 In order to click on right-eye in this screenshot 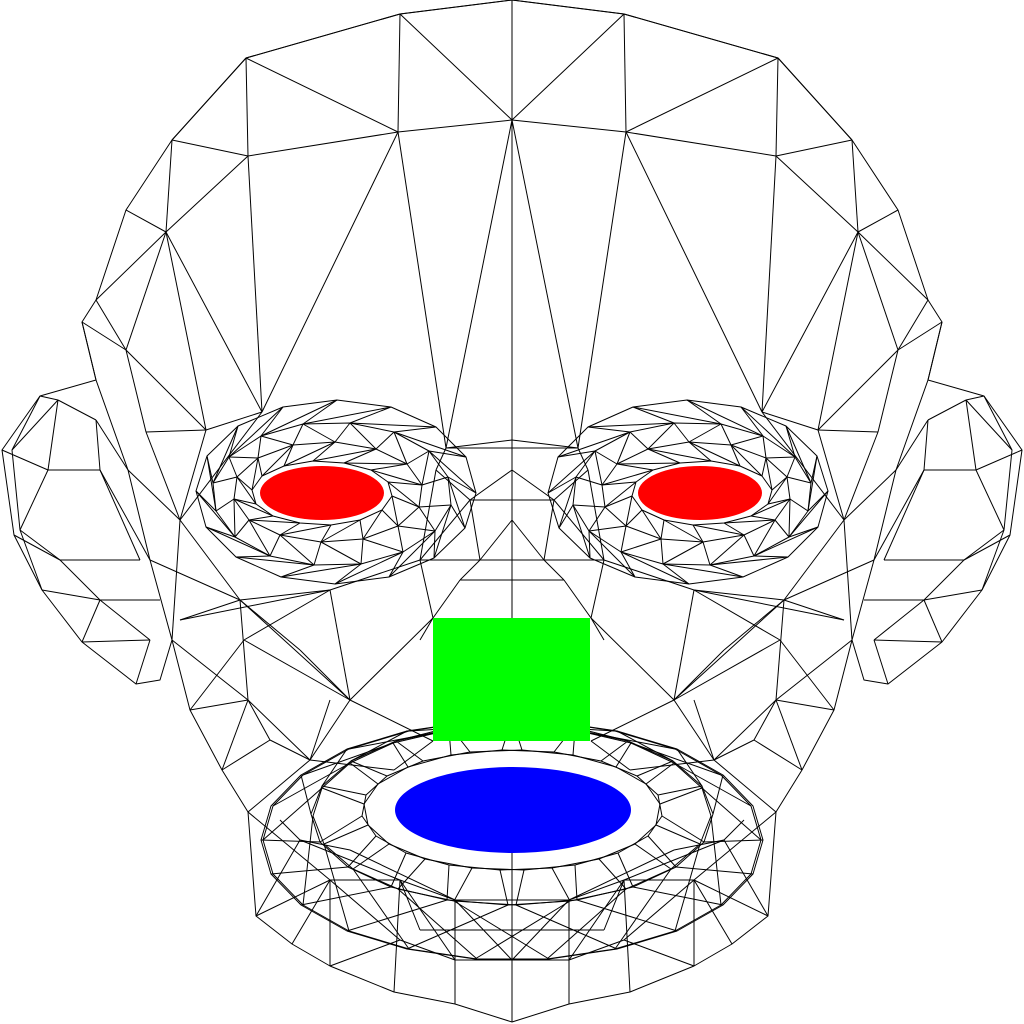, I will do `click(700, 493)`.